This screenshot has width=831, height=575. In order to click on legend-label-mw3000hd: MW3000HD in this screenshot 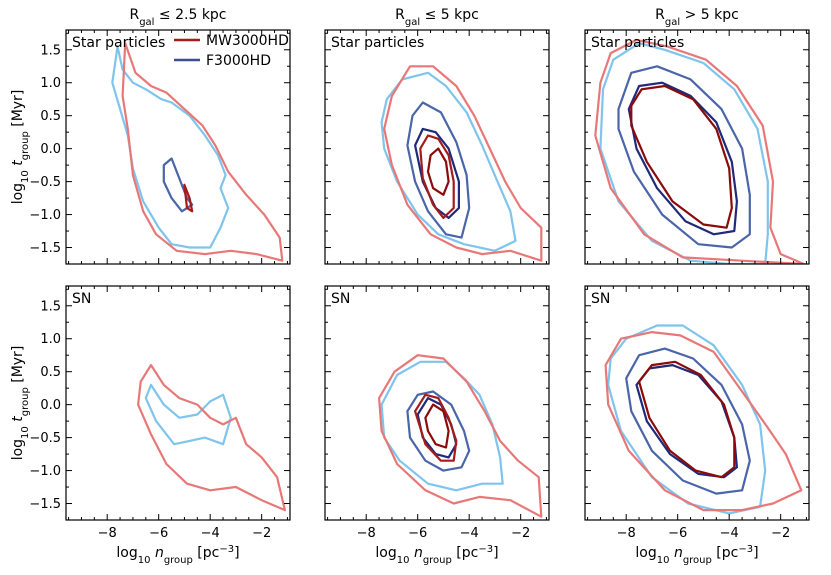, I will do `click(247, 41)`.